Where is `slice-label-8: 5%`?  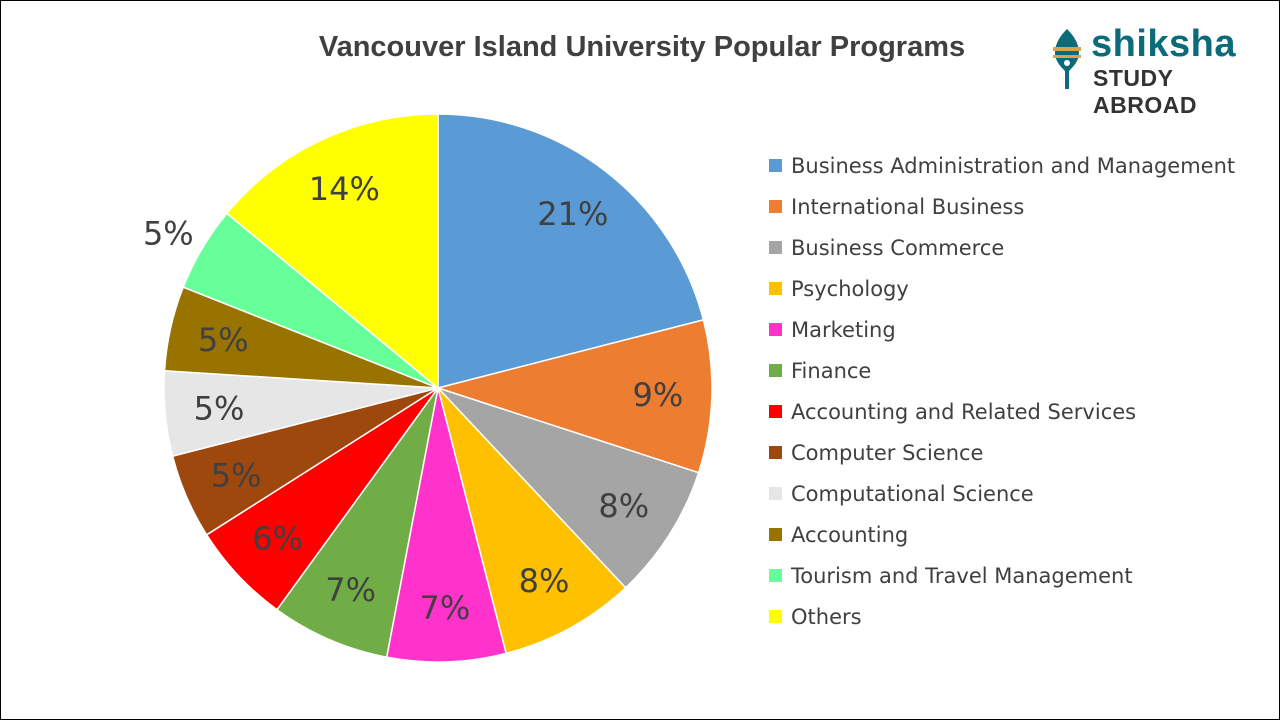
slice-label-8: 5% is located at coordinates (219, 409).